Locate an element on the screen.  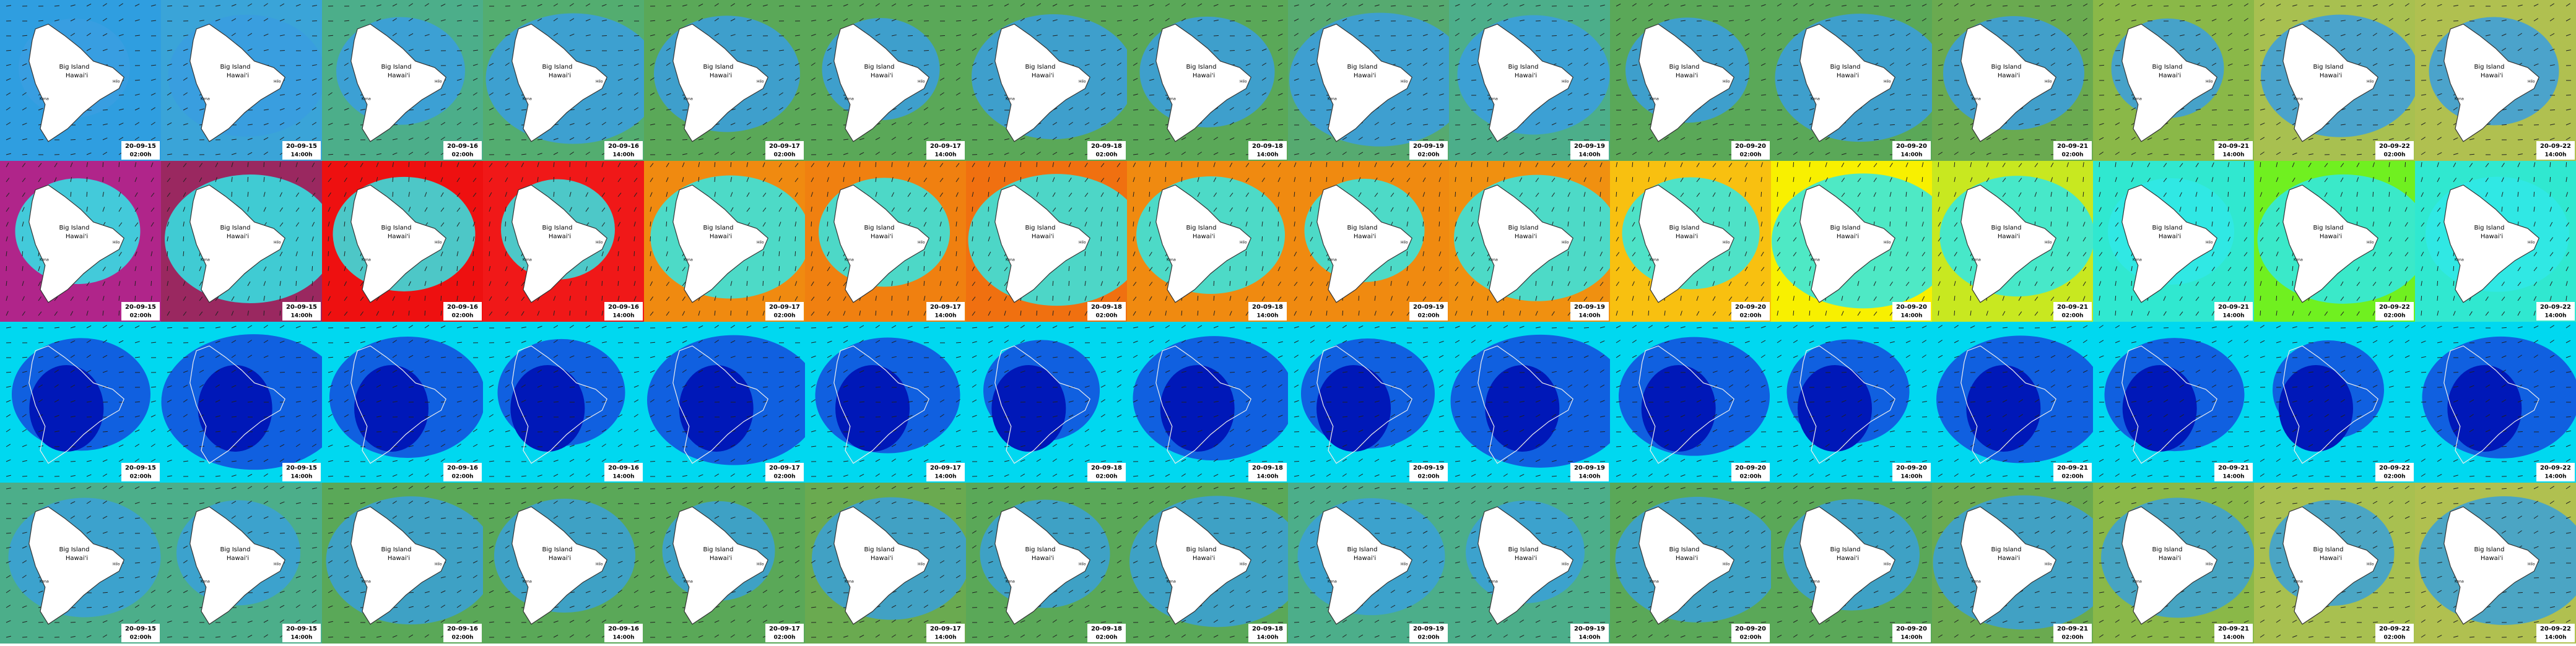
timestamp-date: 20-09-17 is located at coordinates (784, 307).